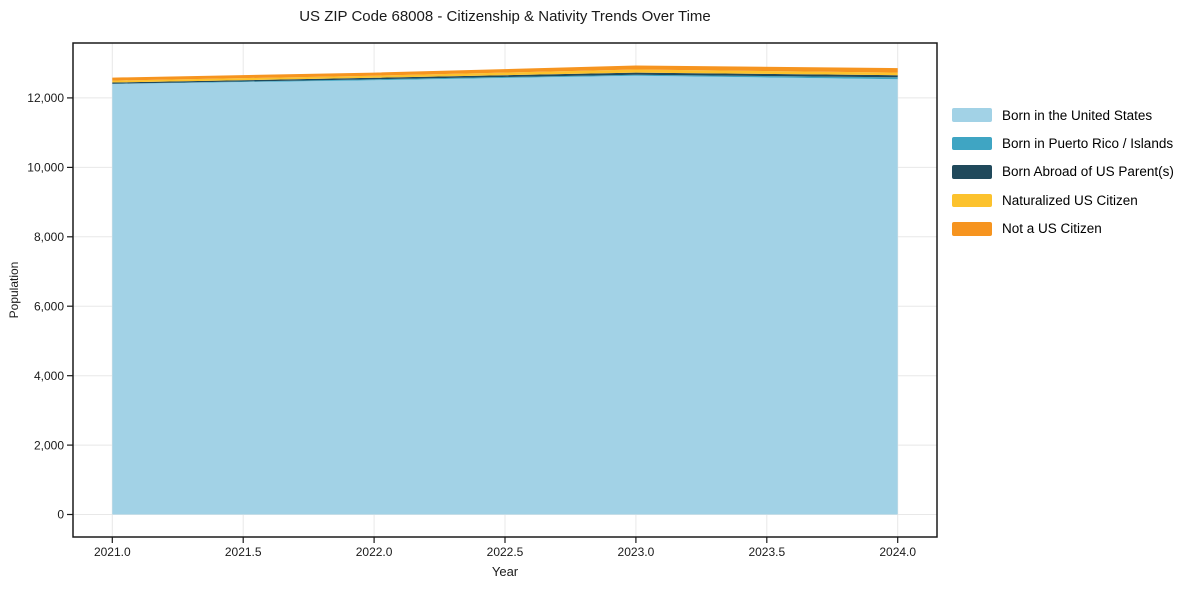 This screenshot has width=1189, height=590. Describe the element at coordinates (505, 552) in the screenshot. I see `x-tick-label: 2022.5` at that location.